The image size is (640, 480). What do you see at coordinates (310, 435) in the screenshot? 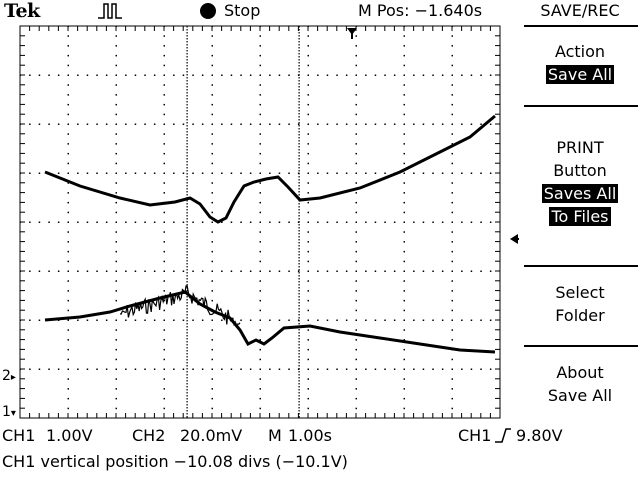
I see `timebase-scale: 1.00s` at bounding box center [310, 435].